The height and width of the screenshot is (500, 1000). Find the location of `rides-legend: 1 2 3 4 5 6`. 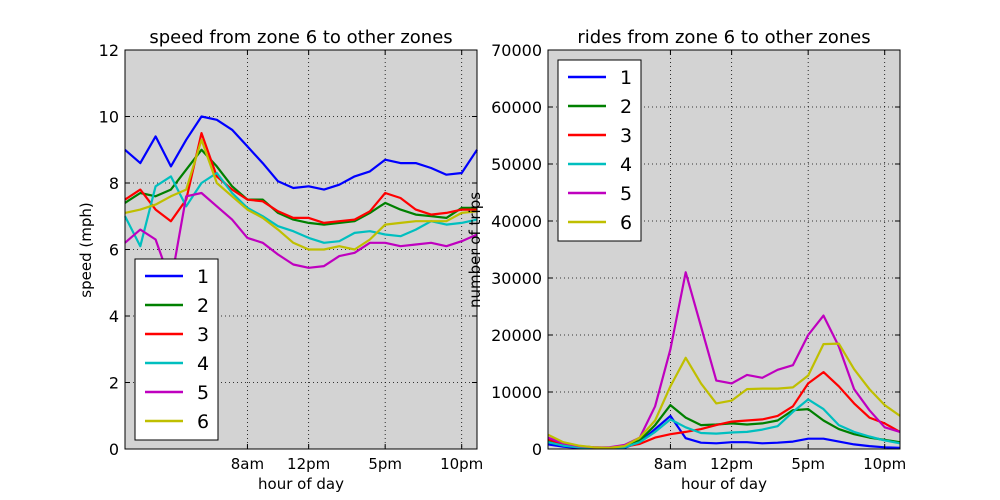

rides-legend: 1 2 3 4 5 6 is located at coordinates (599, 150).